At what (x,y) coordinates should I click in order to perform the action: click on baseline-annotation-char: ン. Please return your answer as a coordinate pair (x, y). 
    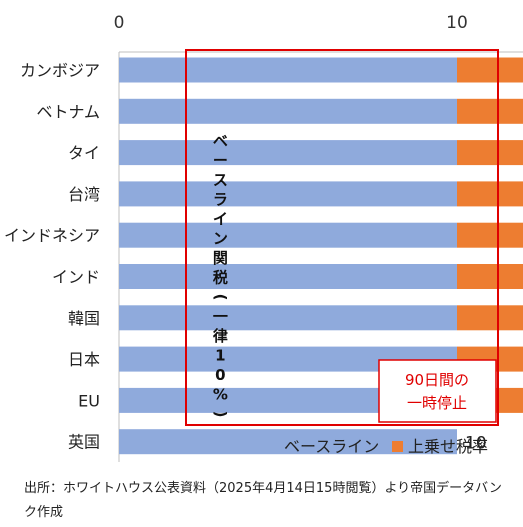
    Looking at the image, I should click on (220, 239).